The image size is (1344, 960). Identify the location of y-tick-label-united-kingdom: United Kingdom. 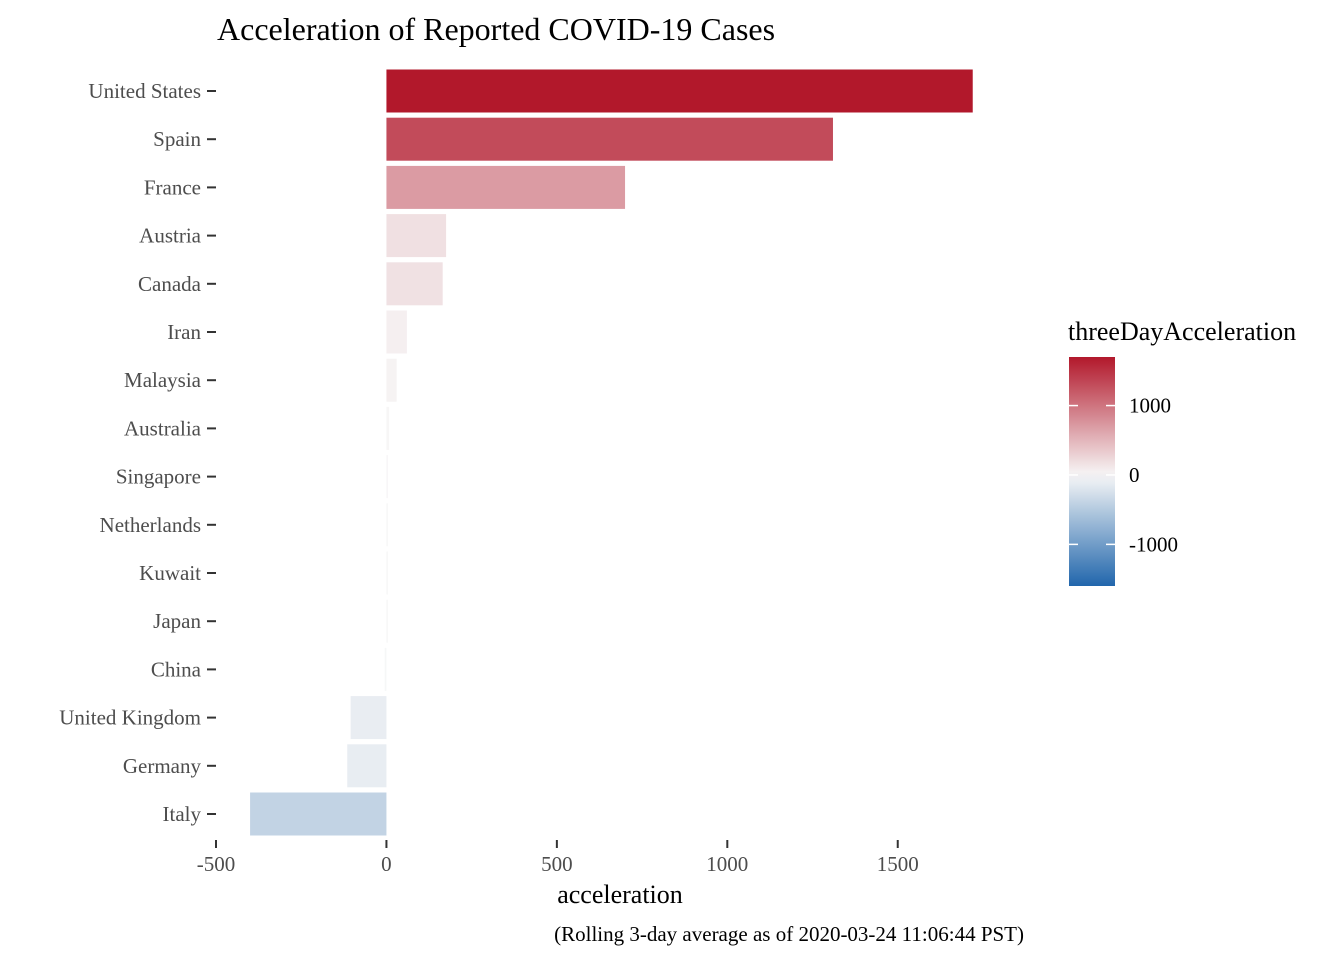
(130, 718).